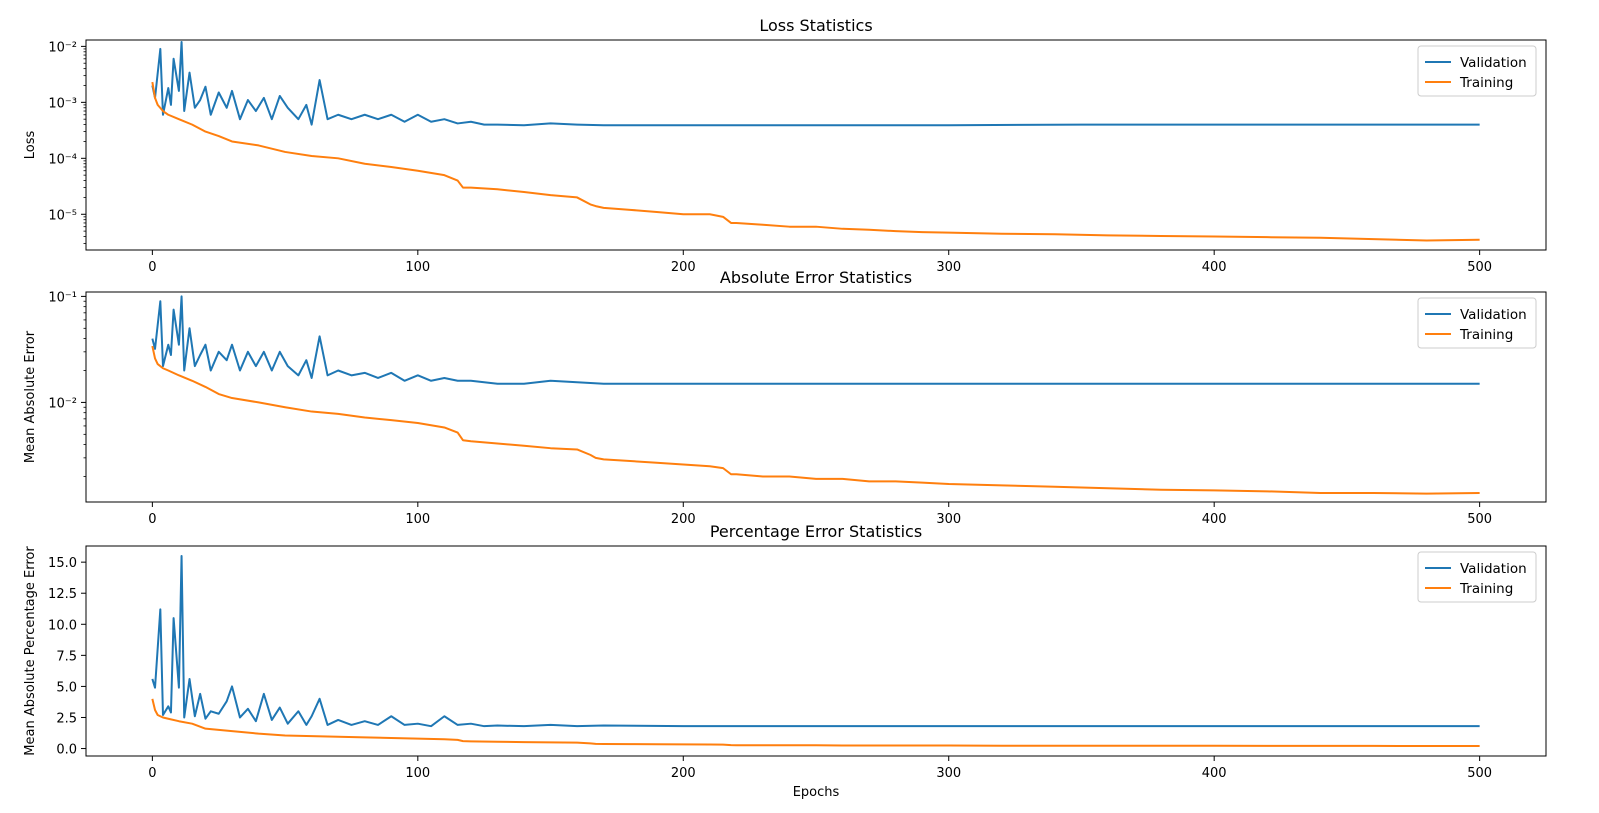  What do you see at coordinates (30, 651) in the screenshot?
I see `y-axis-label: Mean Absolute Percentage Error` at bounding box center [30, 651].